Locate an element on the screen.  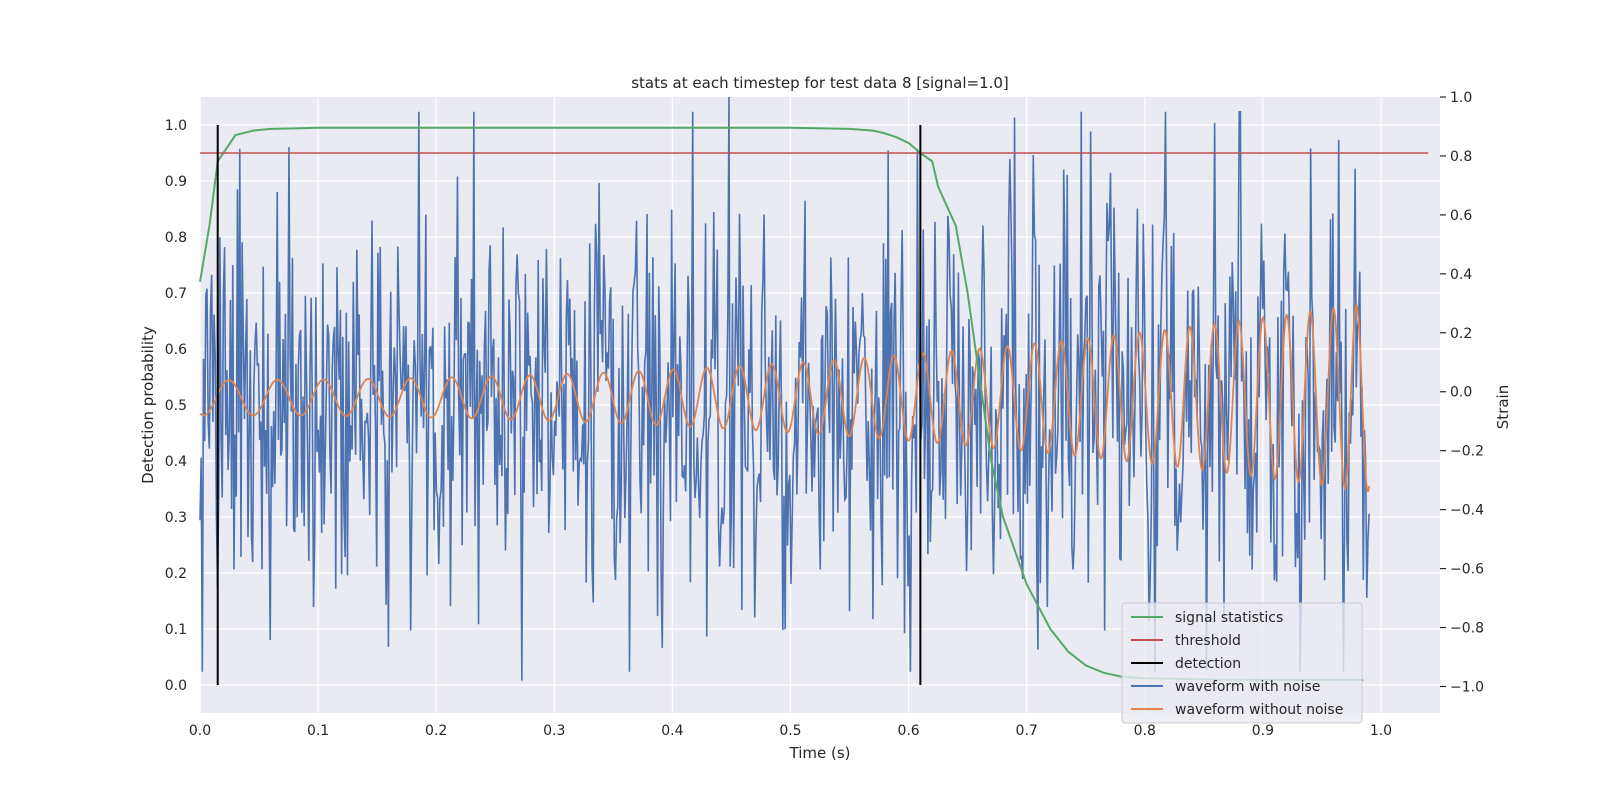
x-axis-label: Time (s) is located at coordinates (820, 753).